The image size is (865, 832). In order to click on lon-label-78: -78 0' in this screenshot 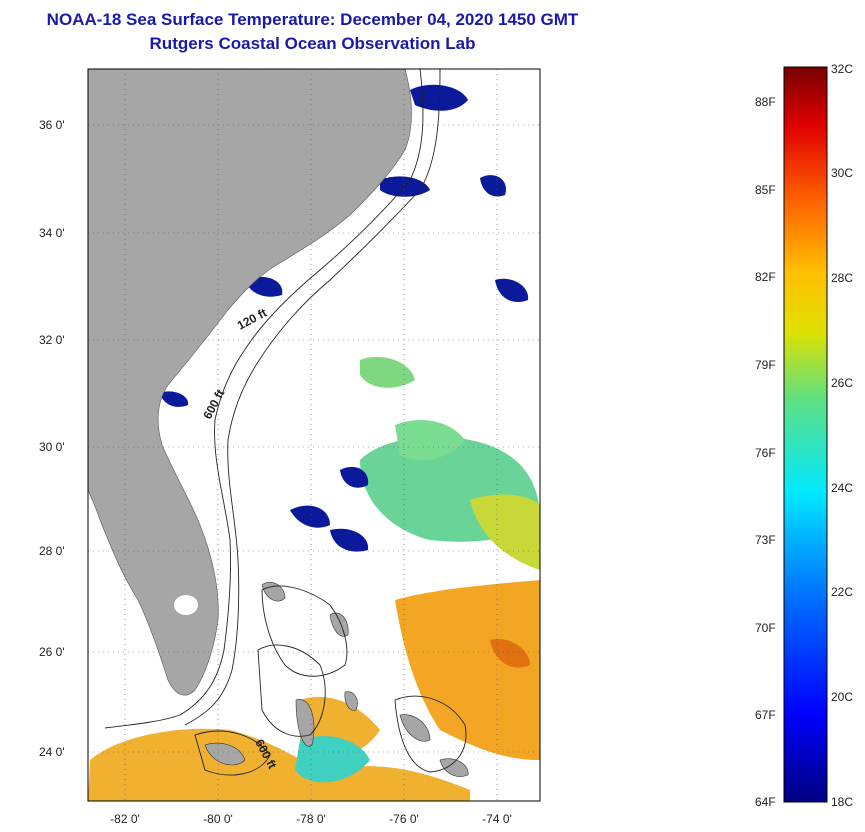, I will do `click(311, 819)`.